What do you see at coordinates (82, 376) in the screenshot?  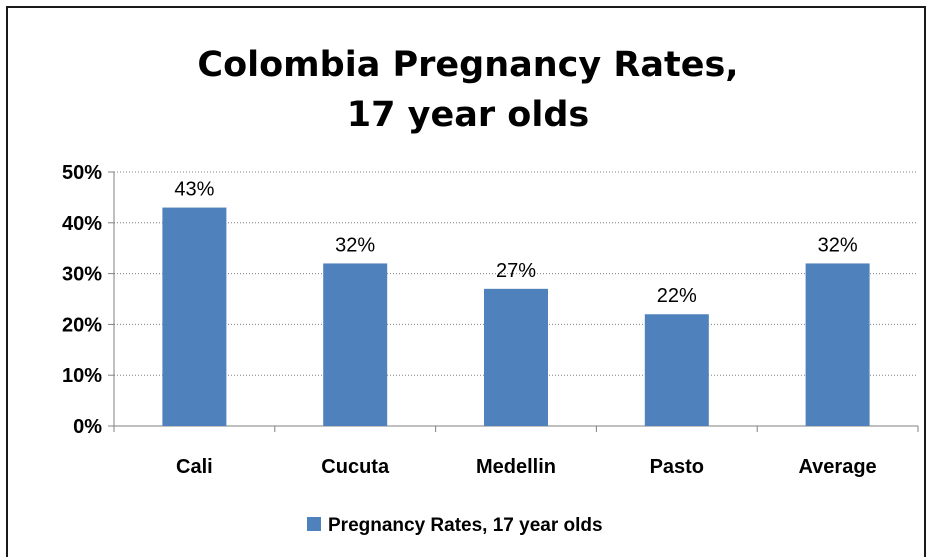 I see `y-tick-label: 10%` at bounding box center [82, 376].